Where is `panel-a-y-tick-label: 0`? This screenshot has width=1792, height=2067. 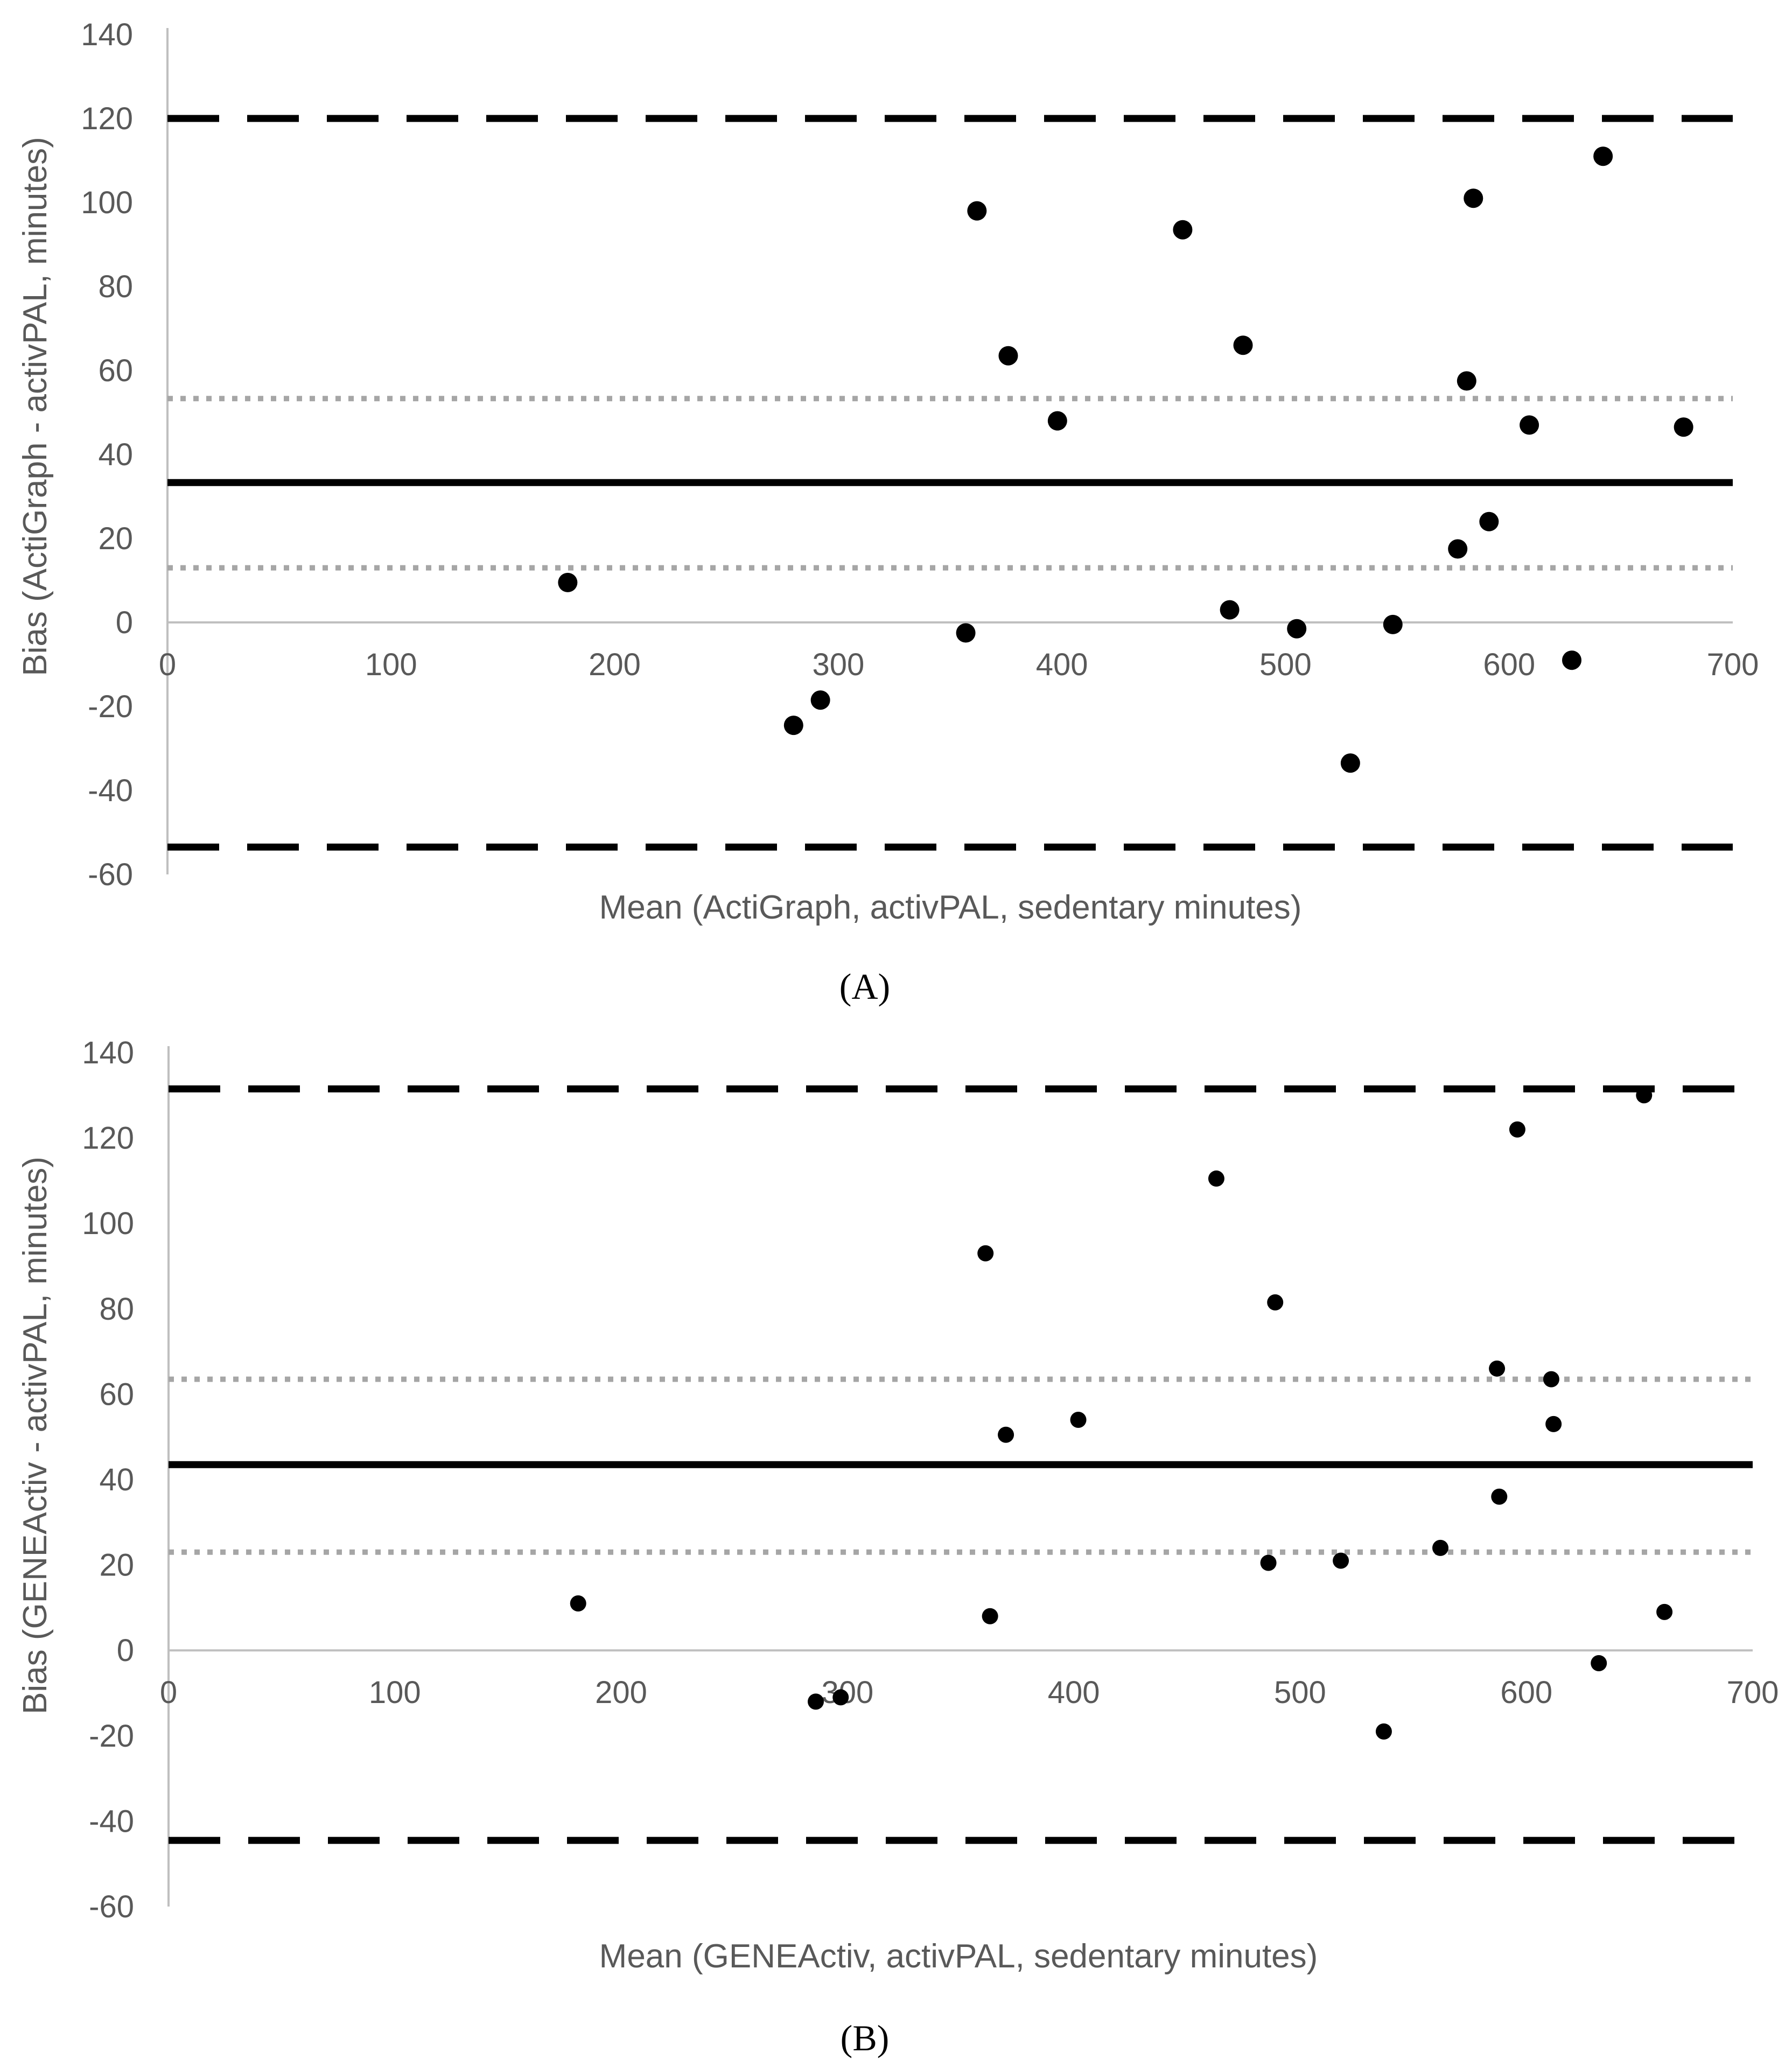
panel-a-y-tick-label: 0 is located at coordinates (124, 622).